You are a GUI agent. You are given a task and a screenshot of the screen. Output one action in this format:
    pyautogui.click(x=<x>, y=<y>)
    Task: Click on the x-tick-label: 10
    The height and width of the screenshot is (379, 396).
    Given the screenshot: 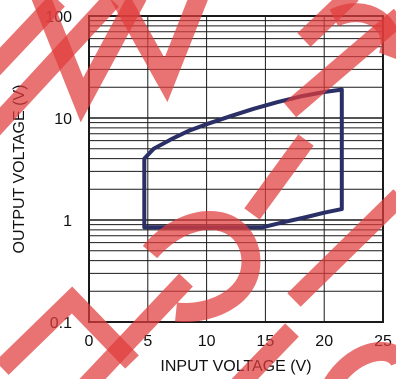 What is the action you would take?
    pyautogui.click(x=207, y=341)
    